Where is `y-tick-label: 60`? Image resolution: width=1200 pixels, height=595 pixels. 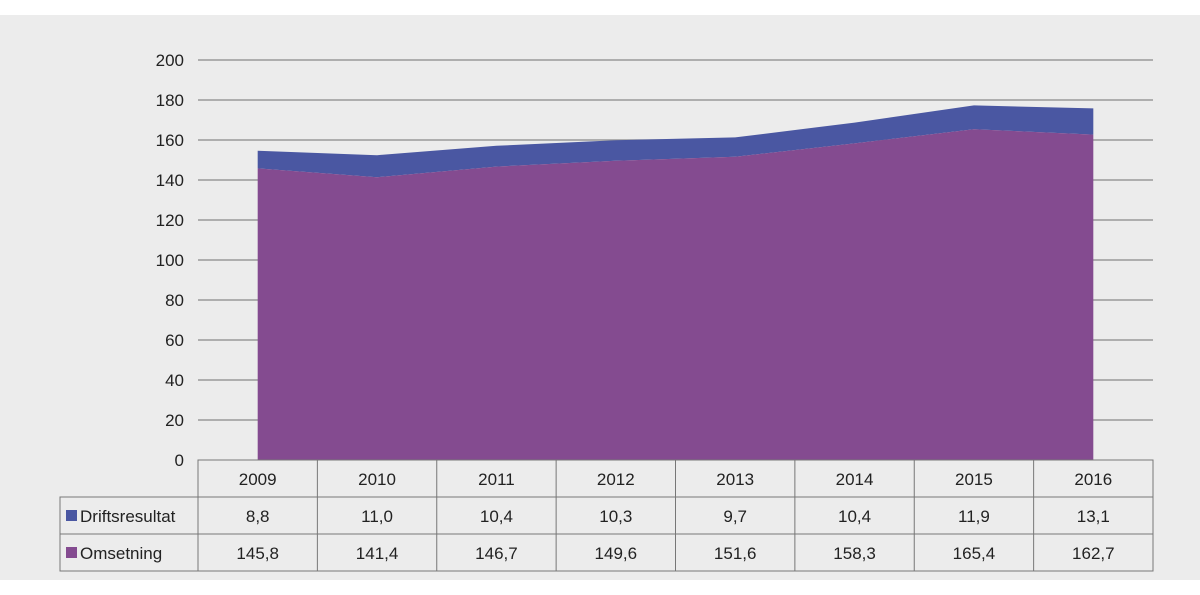
y-tick-label: 60 is located at coordinates (174, 340).